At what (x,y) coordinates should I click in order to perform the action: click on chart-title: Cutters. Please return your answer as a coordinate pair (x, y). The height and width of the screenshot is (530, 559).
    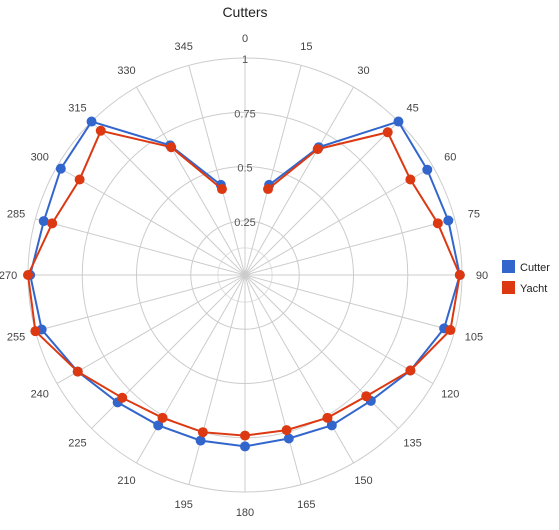
    Looking at the image, I should click on (244, 12).